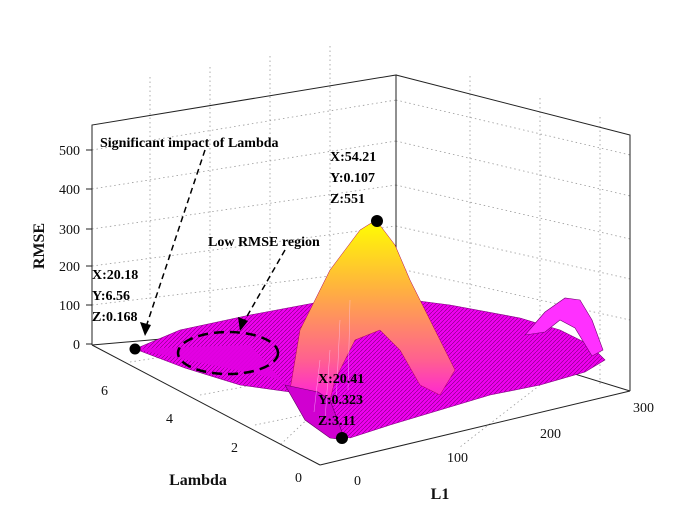 The width and height of the screenshot is (700, 525). Describe the element at coordinates (201, 435) in the screenshot. I see `lambda-axis-ticks: 0 2 4 6` at that location.